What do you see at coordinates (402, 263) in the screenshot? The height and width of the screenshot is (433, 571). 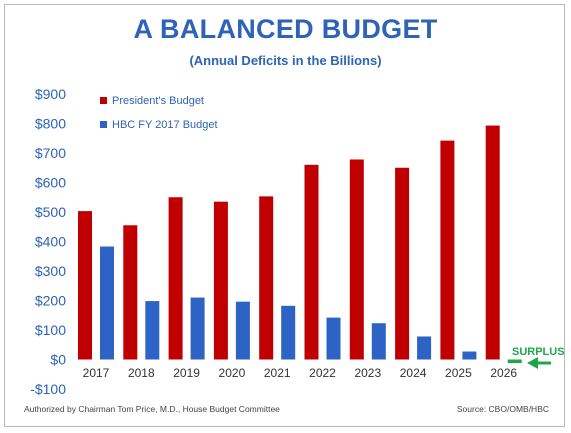 I see `bar-presidents-budget-2024` at bounding box center [402, 263].